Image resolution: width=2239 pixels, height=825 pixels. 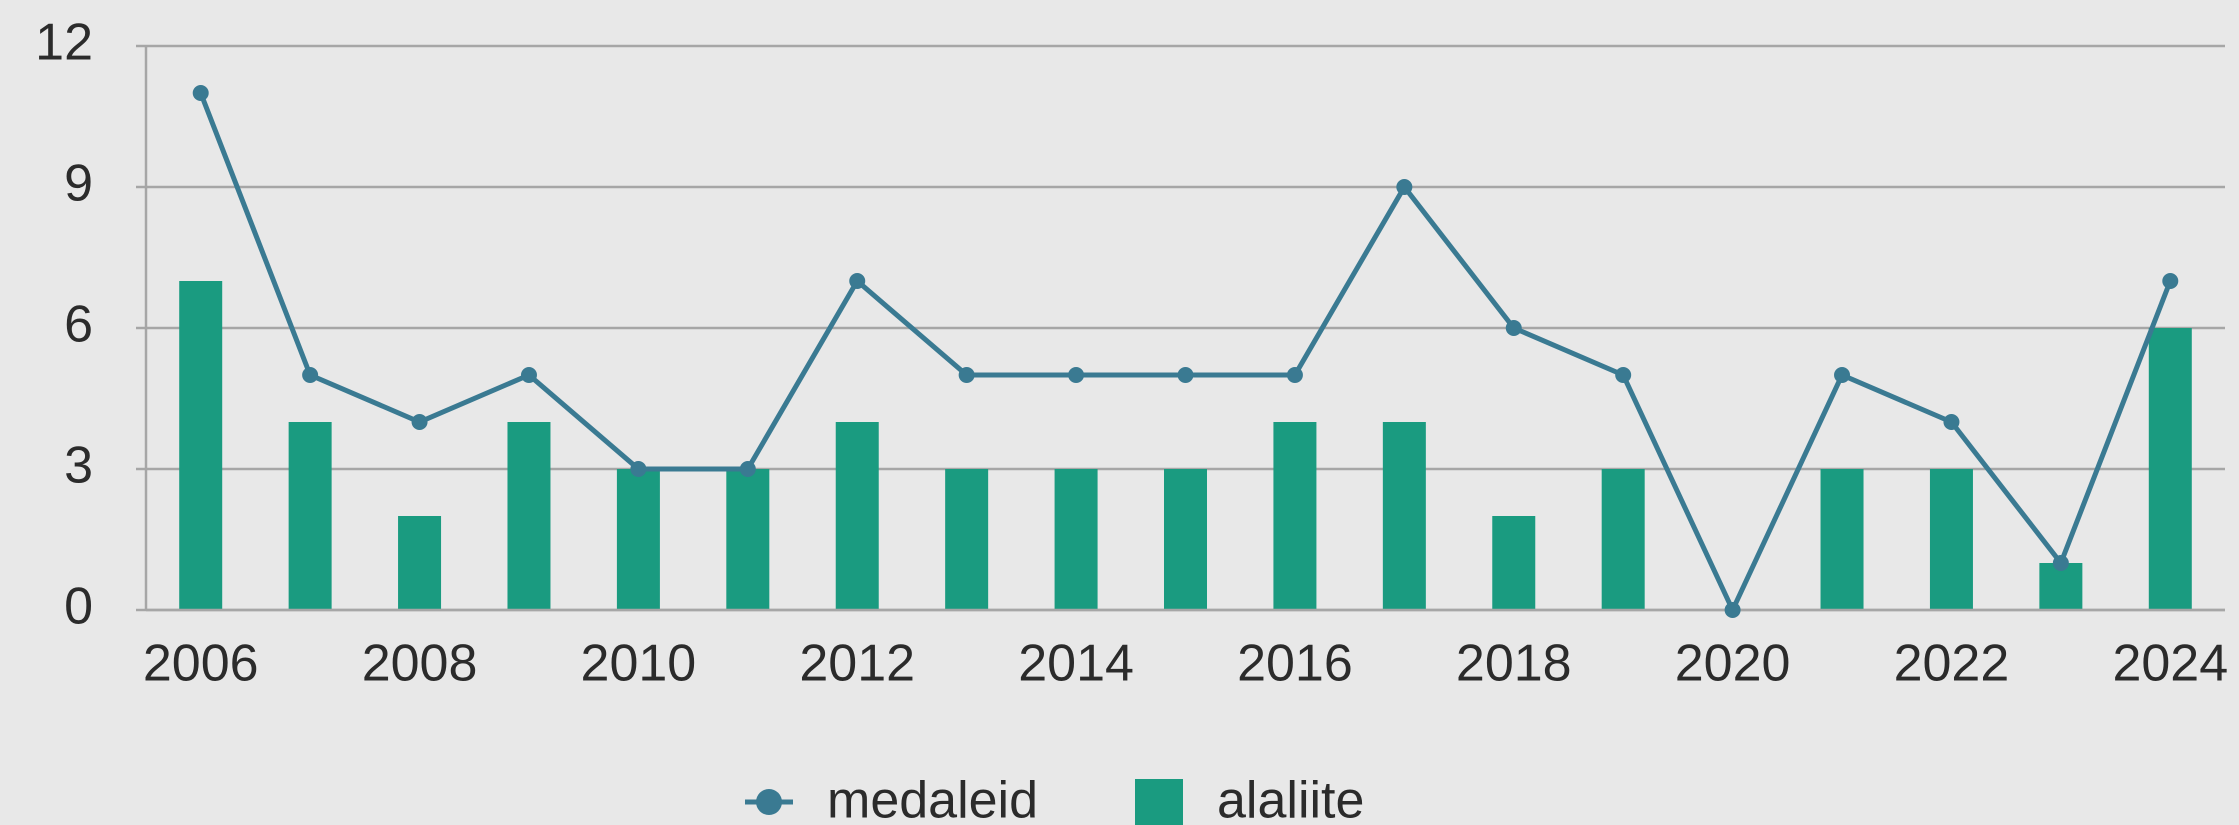 I want to click on y-tick-label: 6, so click(x=78, y=325).